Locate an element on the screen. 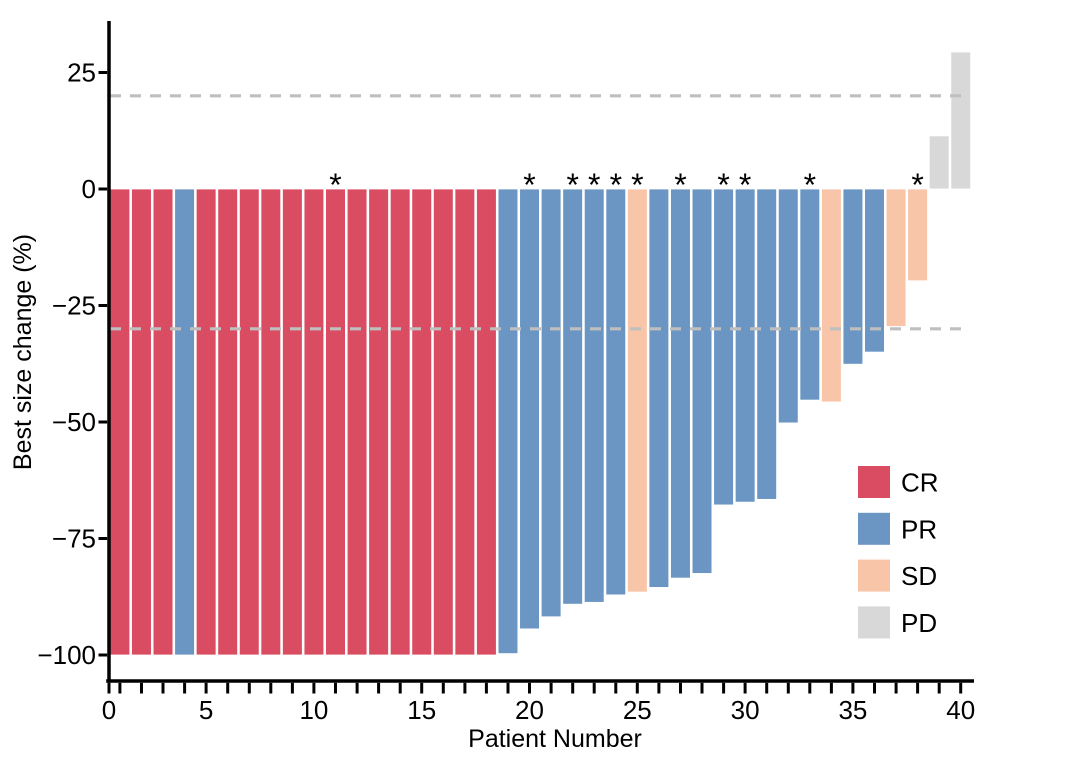 The width and height of the screenshot is (1080, 763). y-axis-title: Best size change (%) is located at coordinates (23, 352).